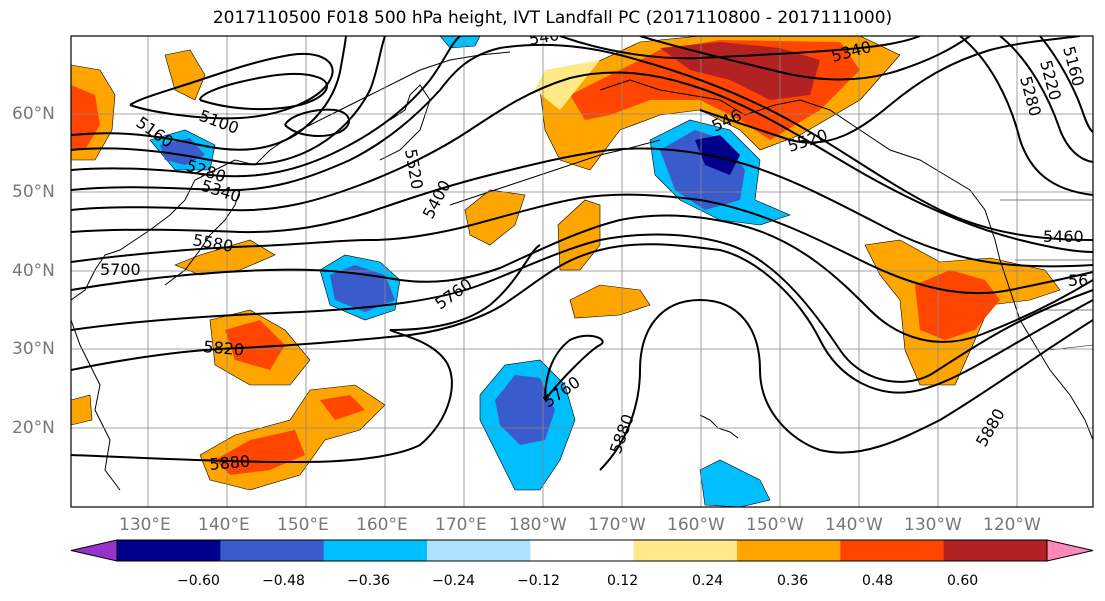 The image size is (1105, 601). I want to click on contour-label: 5100, so click(219, 122).